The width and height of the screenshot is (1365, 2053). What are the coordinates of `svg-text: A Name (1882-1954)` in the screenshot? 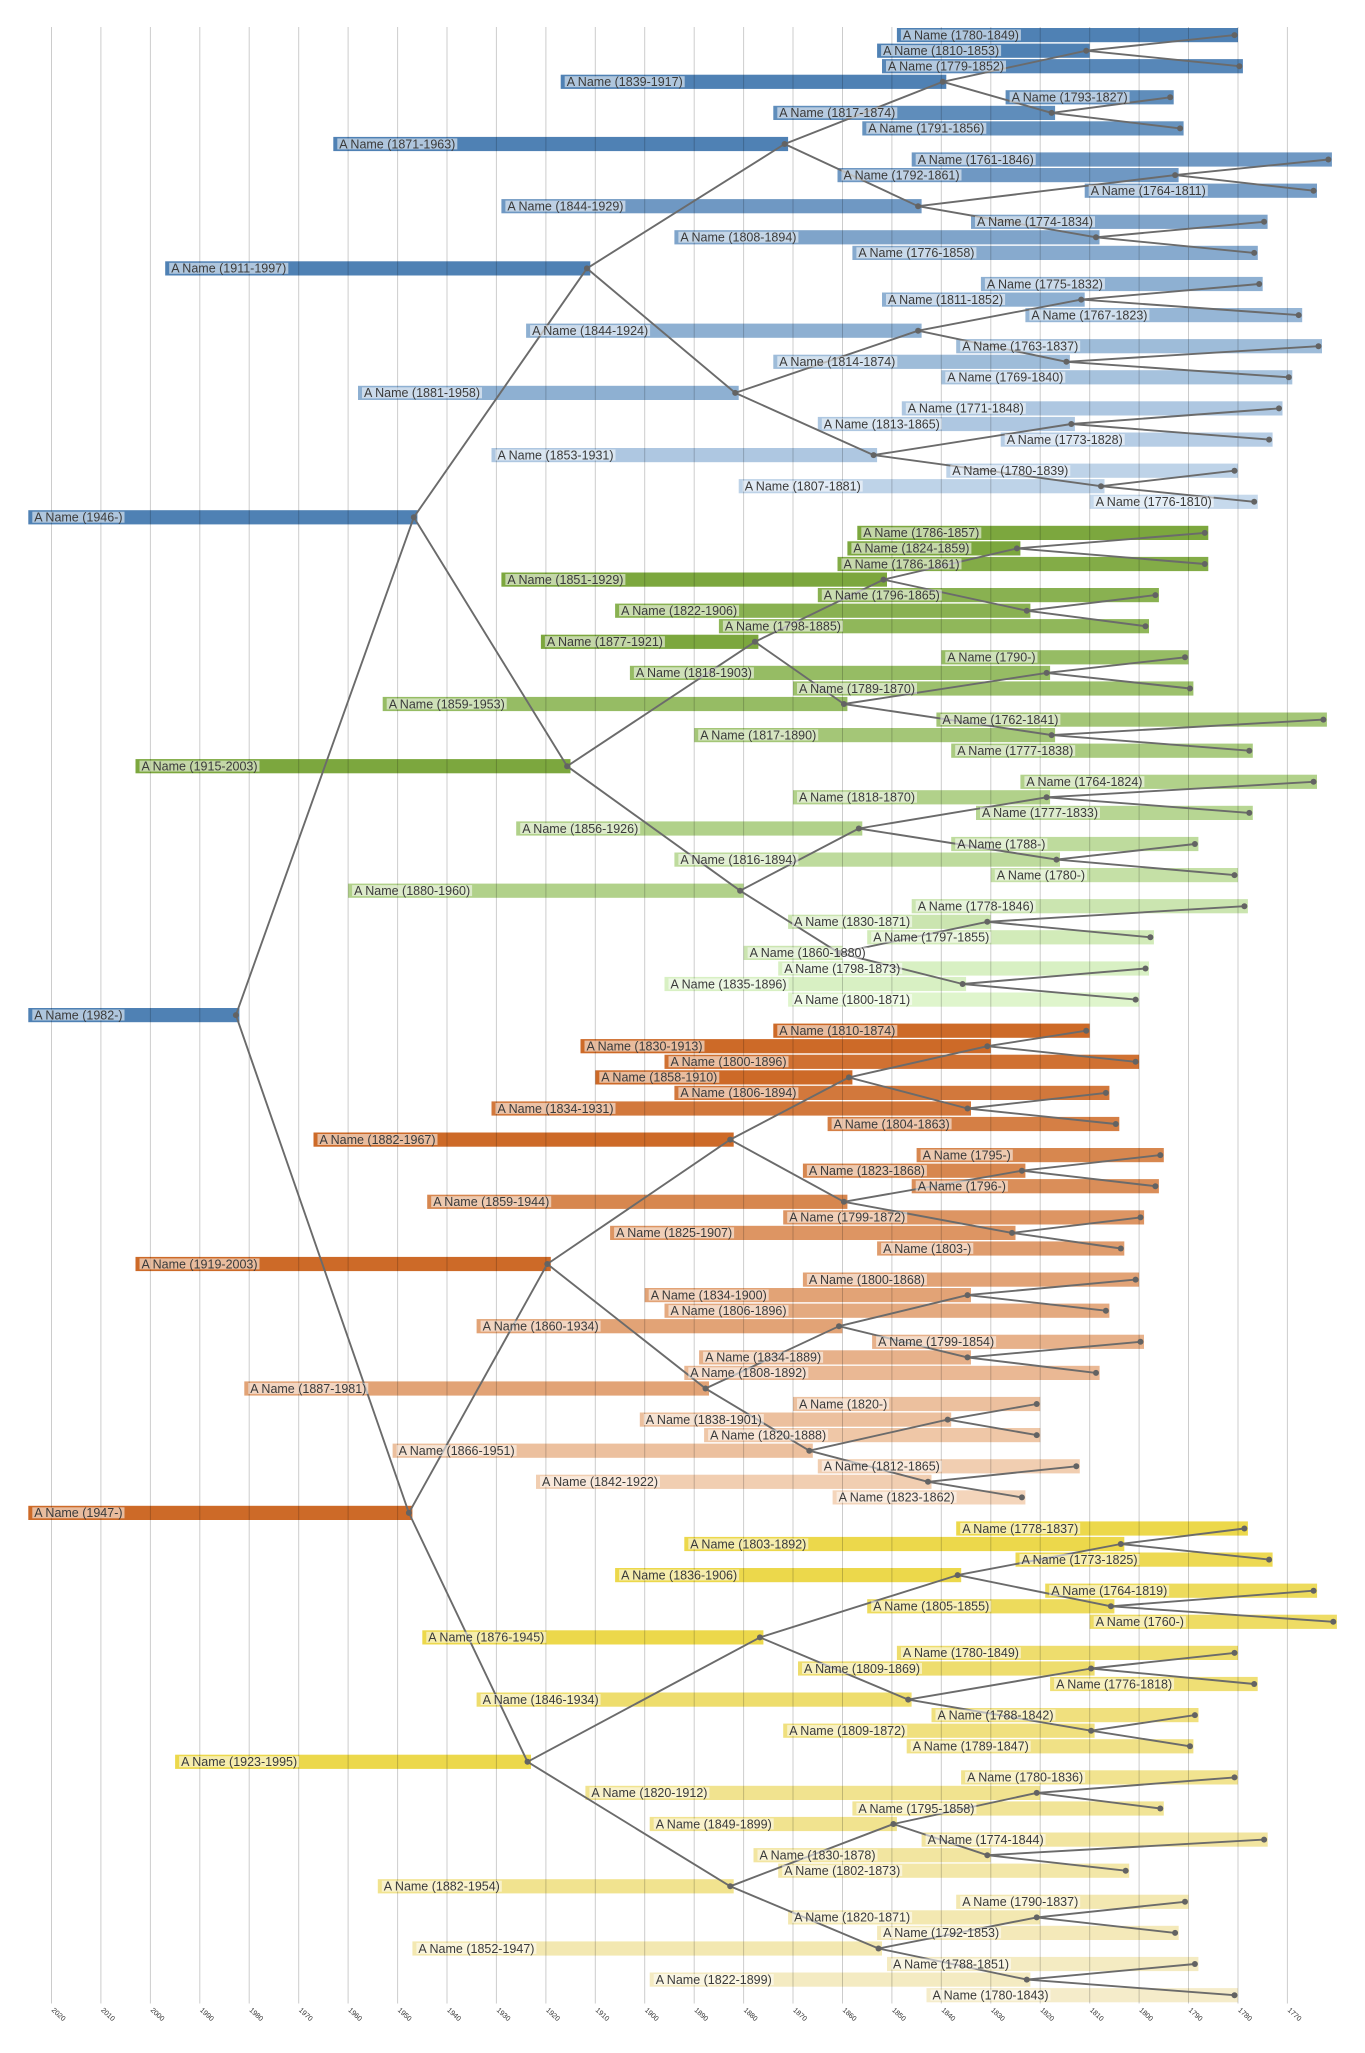 It's located at (442, 1887).